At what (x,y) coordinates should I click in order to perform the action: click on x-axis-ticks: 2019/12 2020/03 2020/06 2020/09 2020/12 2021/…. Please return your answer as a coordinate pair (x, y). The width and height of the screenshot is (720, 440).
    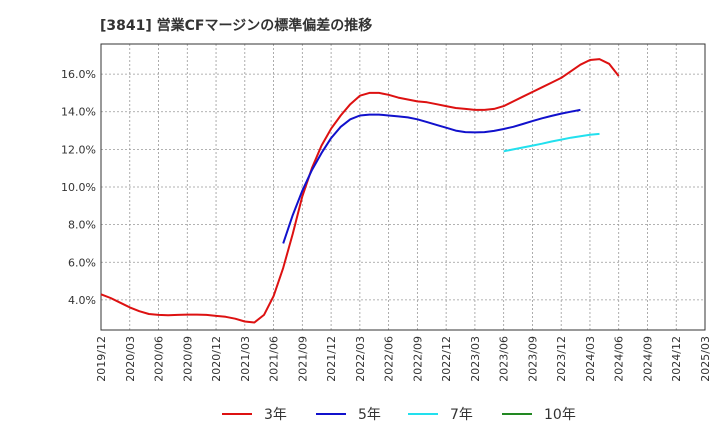
    Looking at the image, I should click on (403, 359).